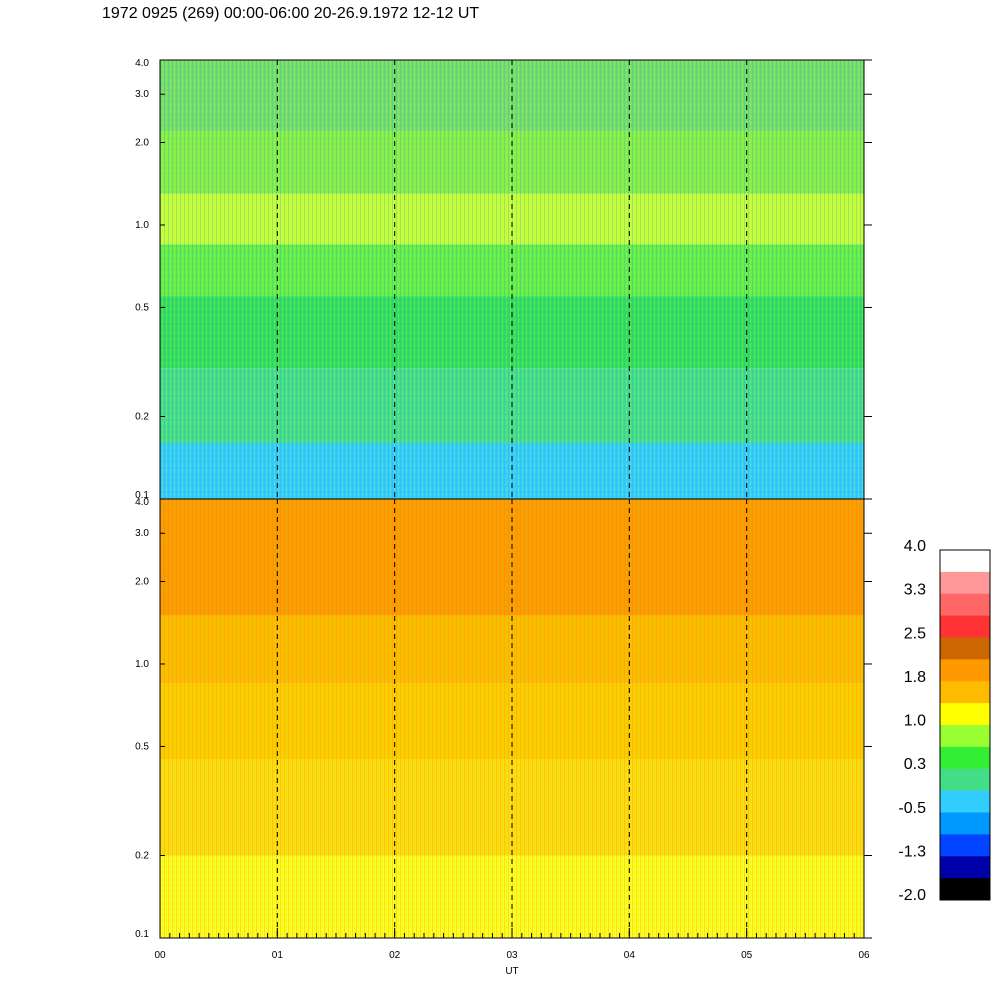  What do you see at coordinates (912, 851) in the screenshot?
I see `colorbar-label-7: -1.3` at bounding box center [912, 851].